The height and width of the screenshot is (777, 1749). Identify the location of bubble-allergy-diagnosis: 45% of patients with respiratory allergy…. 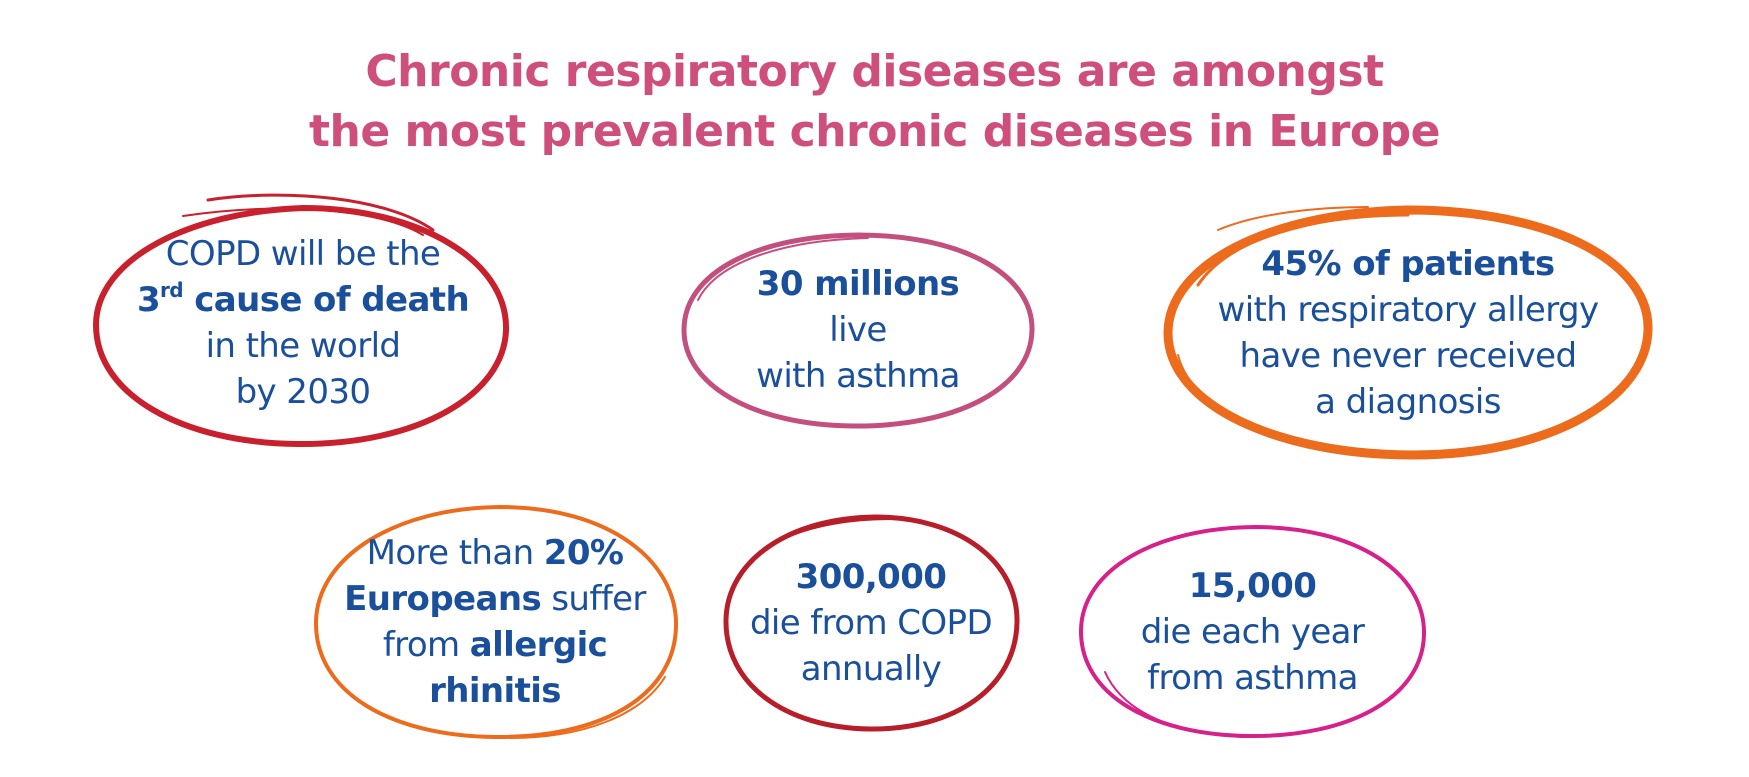
(1408, 332).